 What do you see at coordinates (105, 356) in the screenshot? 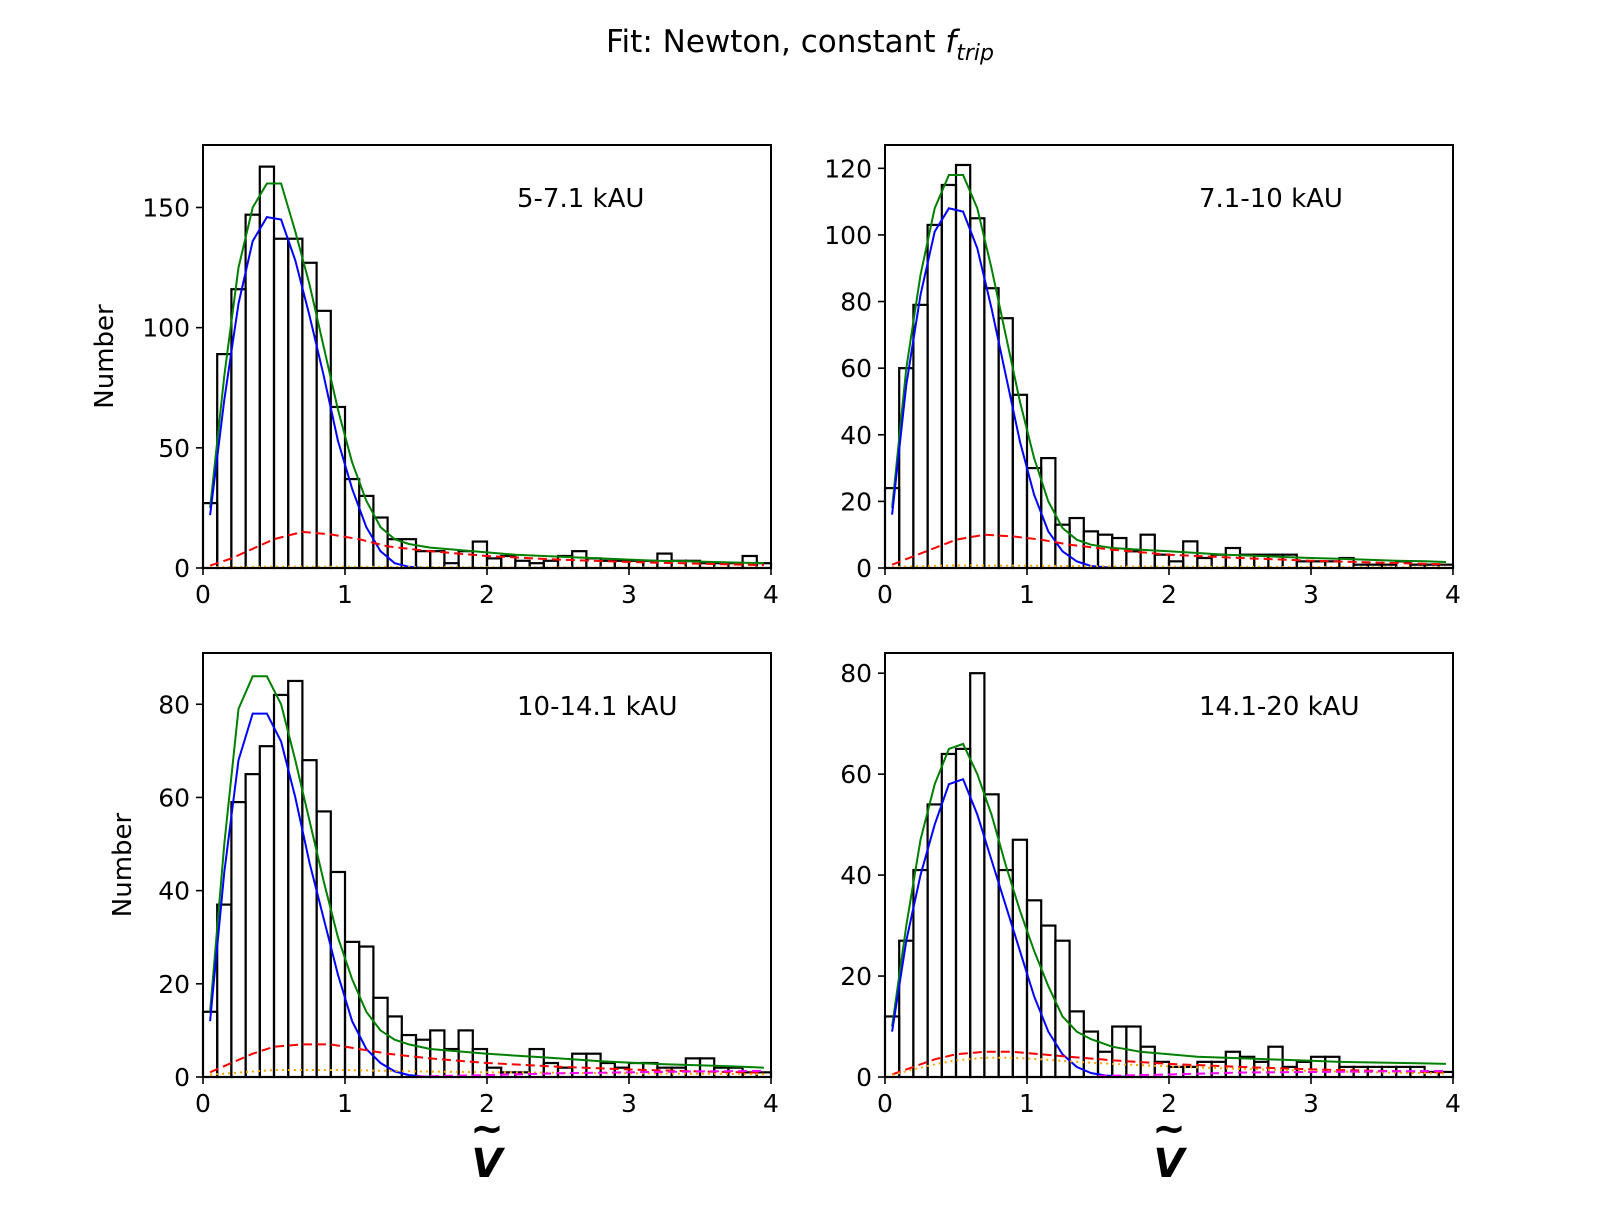
I see `y-axis-label: Number` at bounding box center [105, 356].